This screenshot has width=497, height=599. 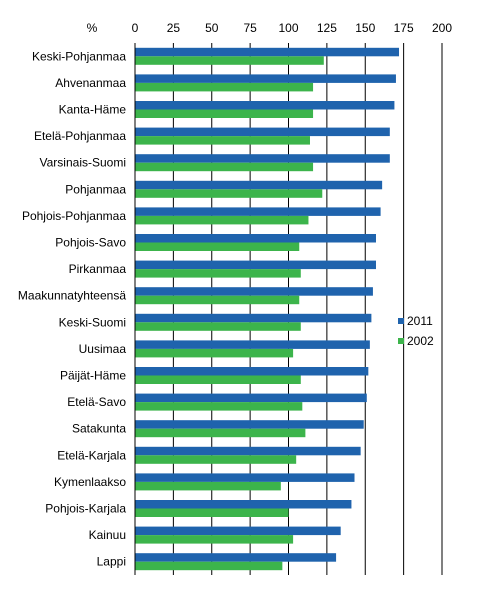 What do you see at coordinates (90, 243) in the screenshot?
I see `category-label: Pohjois-Savo` at bounding box center [90, 243].